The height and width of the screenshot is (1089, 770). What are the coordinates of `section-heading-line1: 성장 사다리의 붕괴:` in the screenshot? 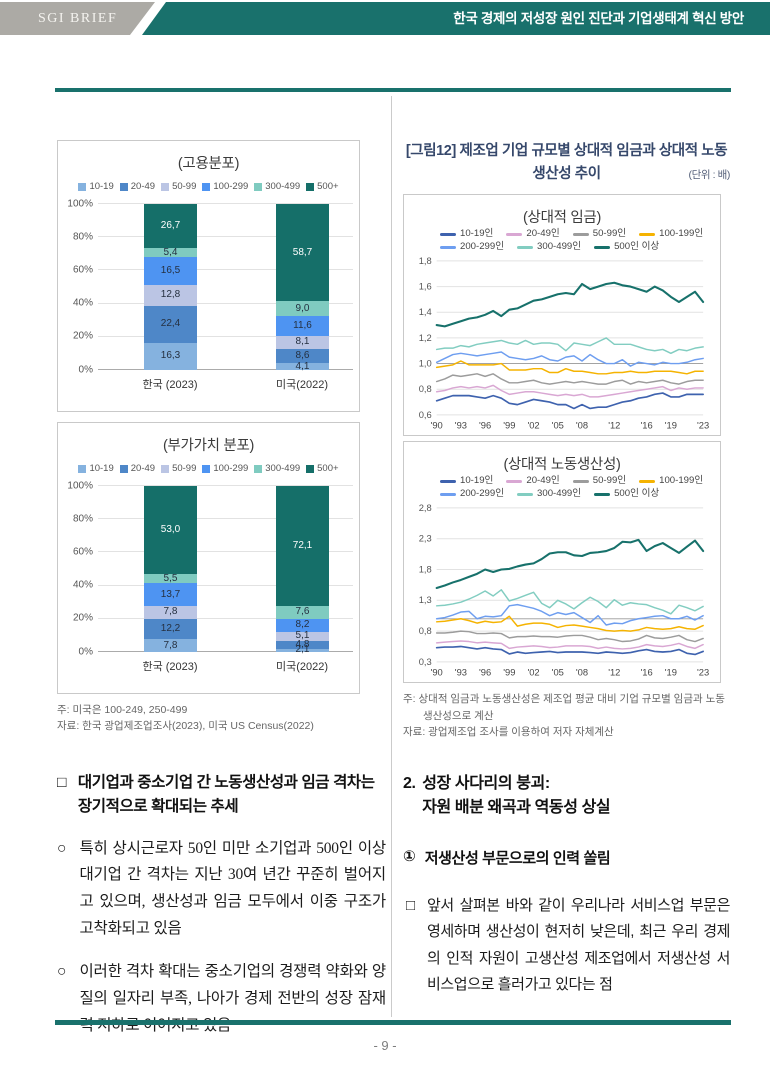 It's located at (486, 784).